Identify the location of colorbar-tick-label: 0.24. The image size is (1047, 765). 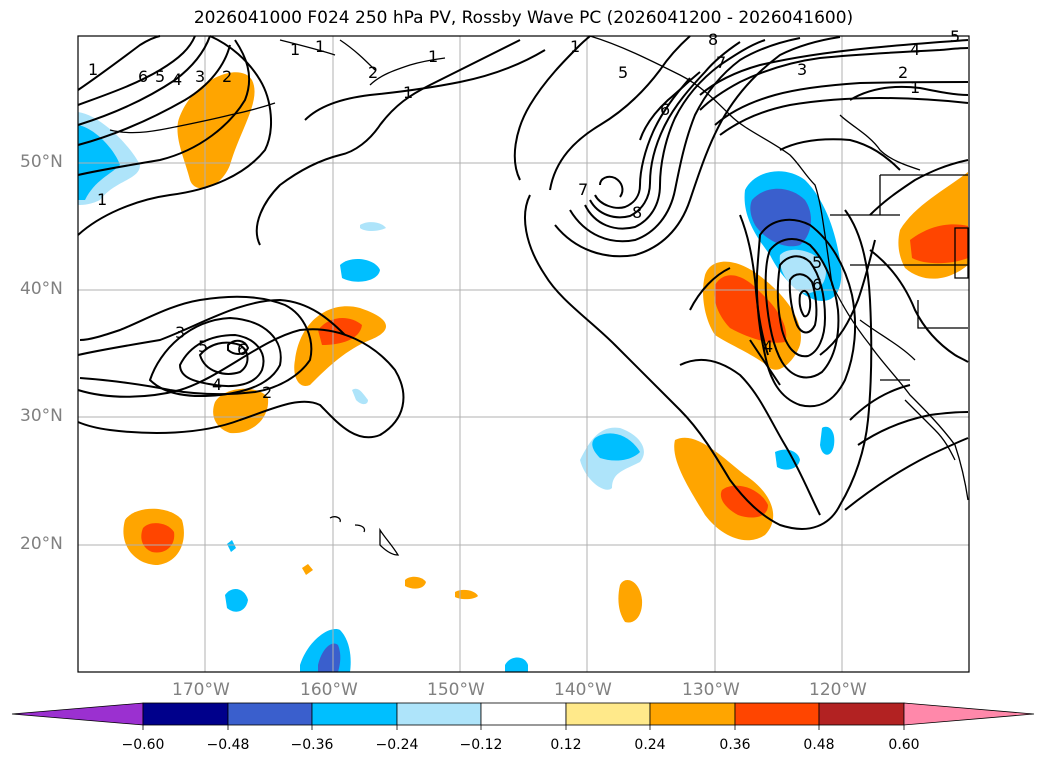
(650, 745).